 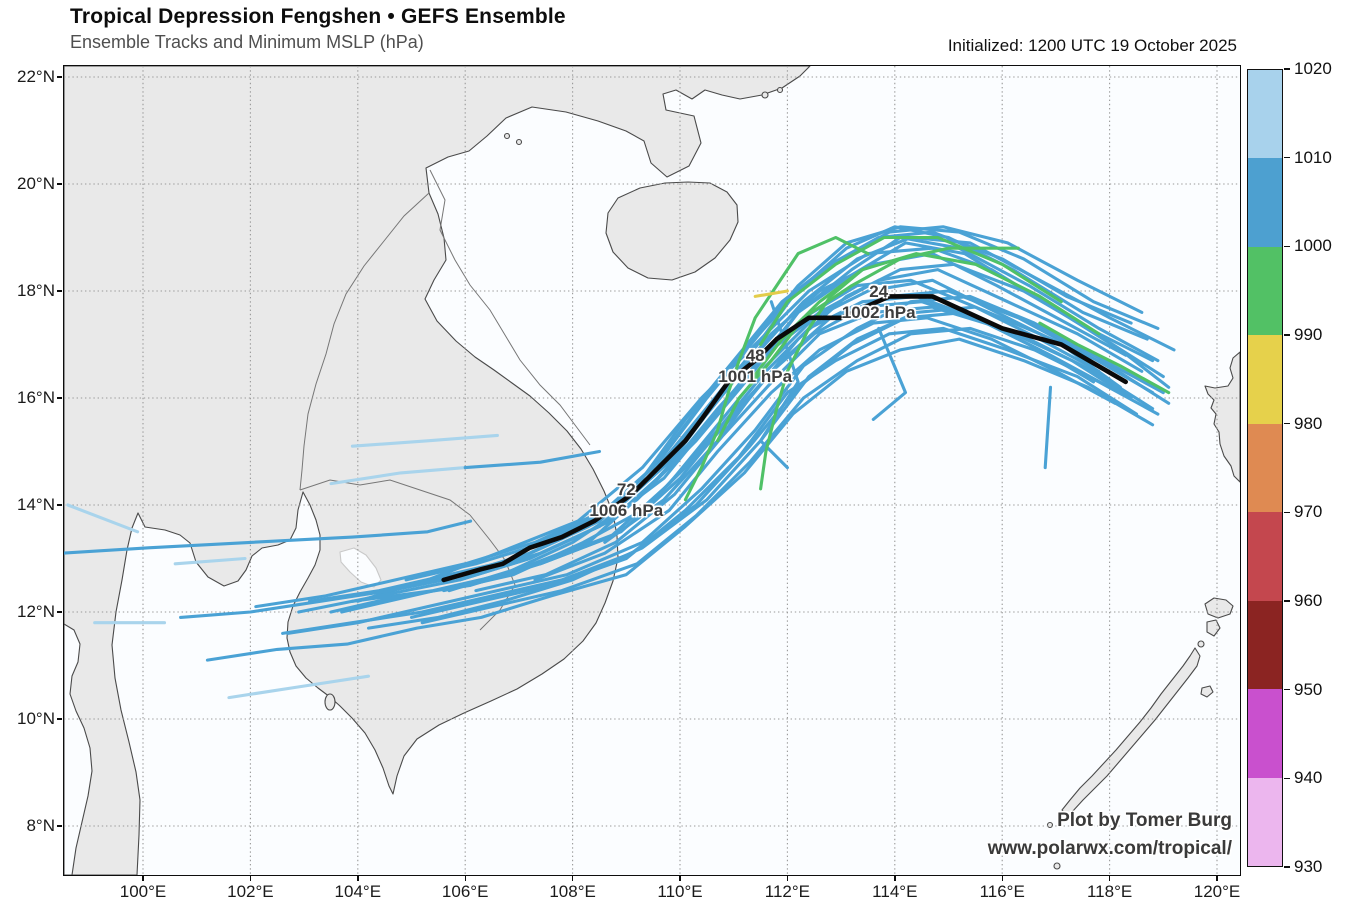 I want to click on x-tick-label: 110°E, so click(x=680, y=891).